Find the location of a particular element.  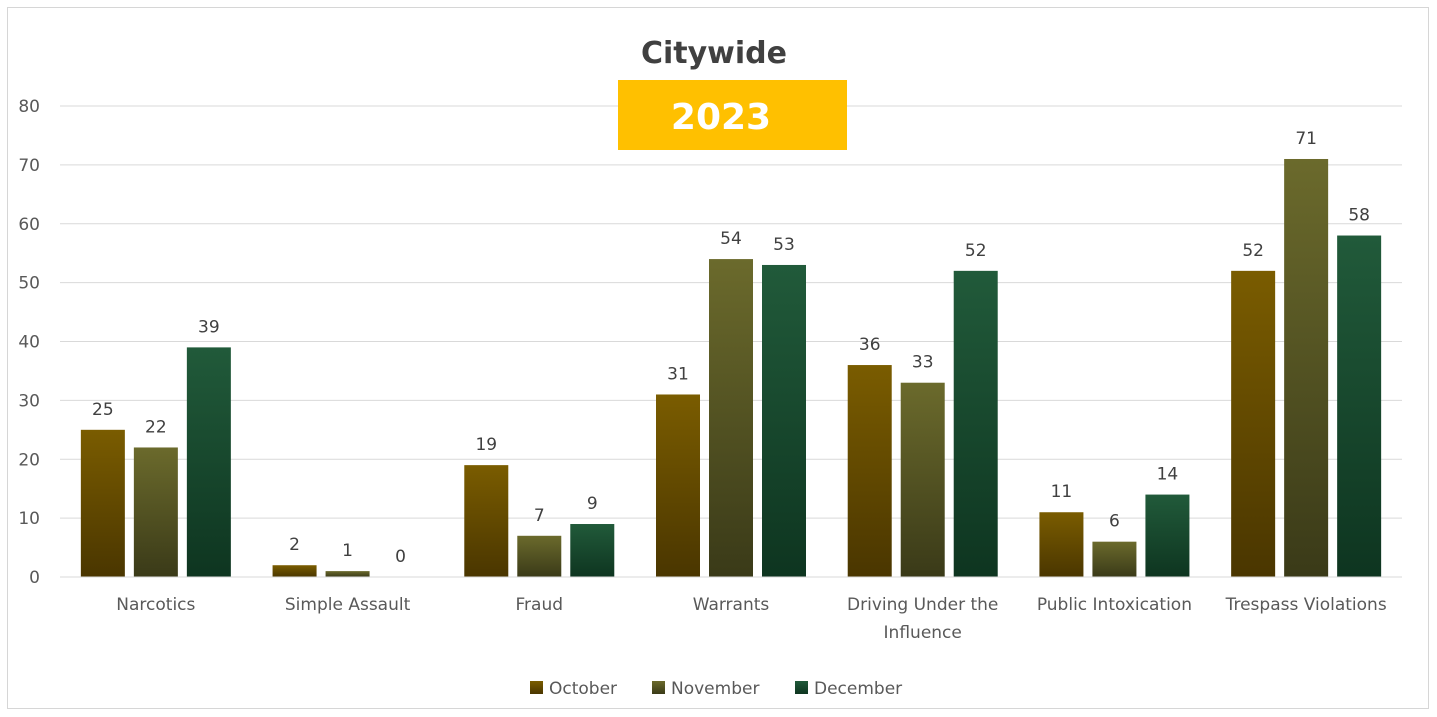

data-label: 31 is located at coordinates (678, 374).